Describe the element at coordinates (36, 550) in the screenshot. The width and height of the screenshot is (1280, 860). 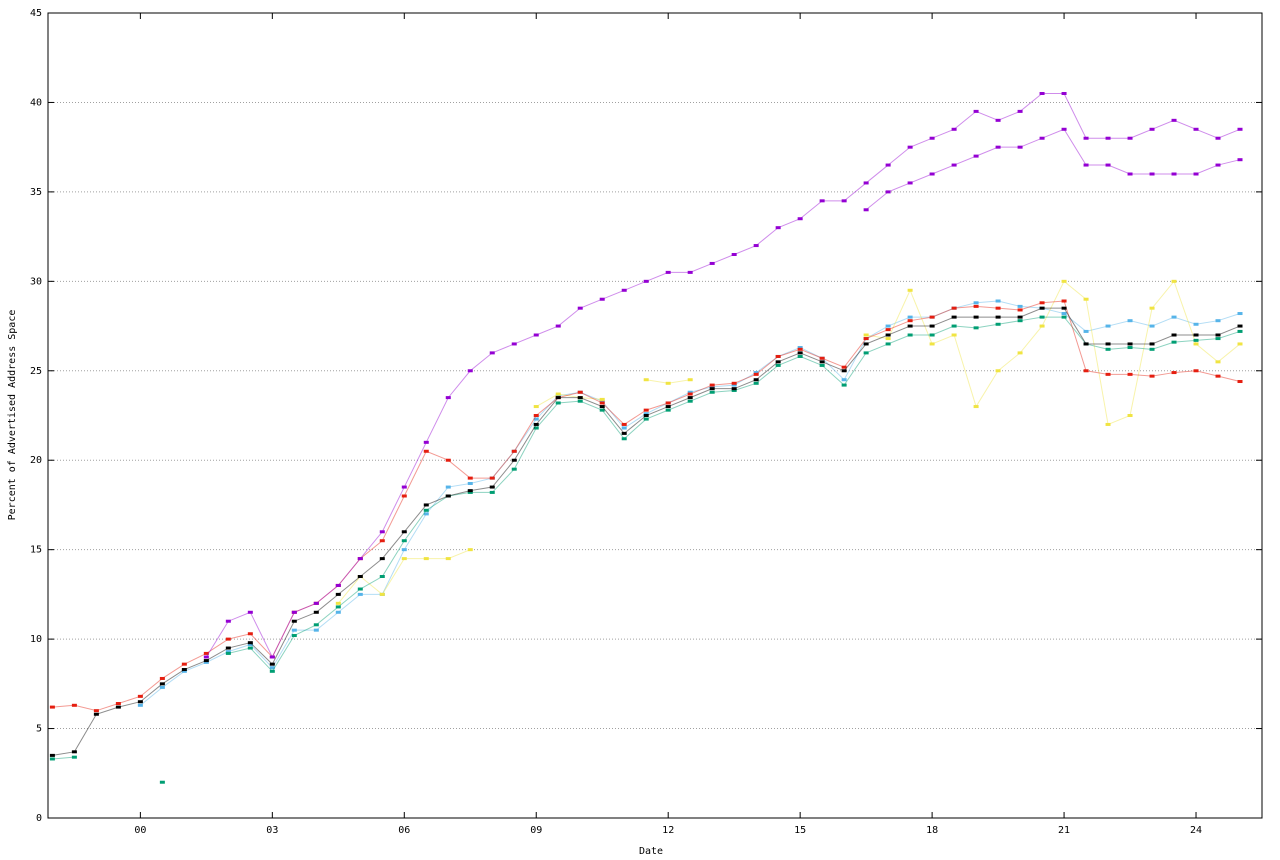
I see `y-tick-label: 15` at that location.